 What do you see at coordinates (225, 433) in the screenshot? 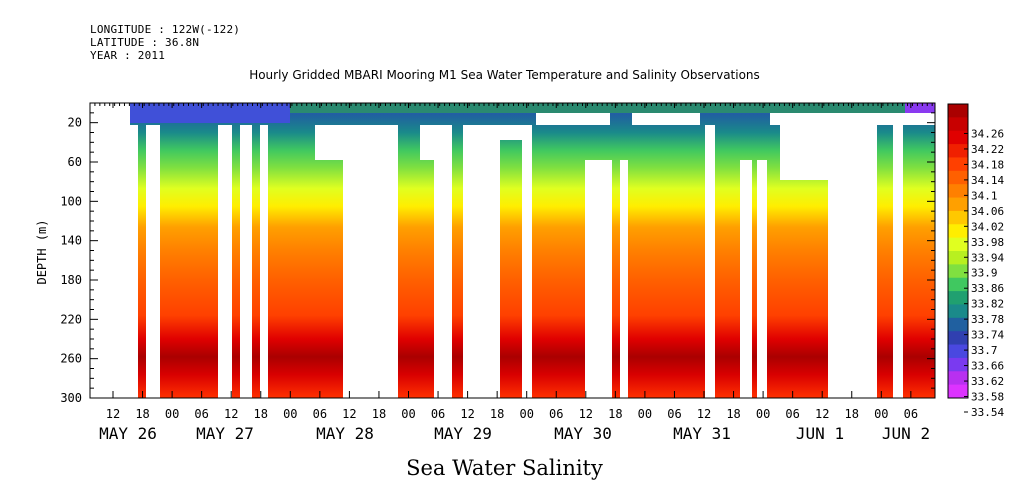
I see `x-day-label: MAY 27` at bounding box center [225, 433].